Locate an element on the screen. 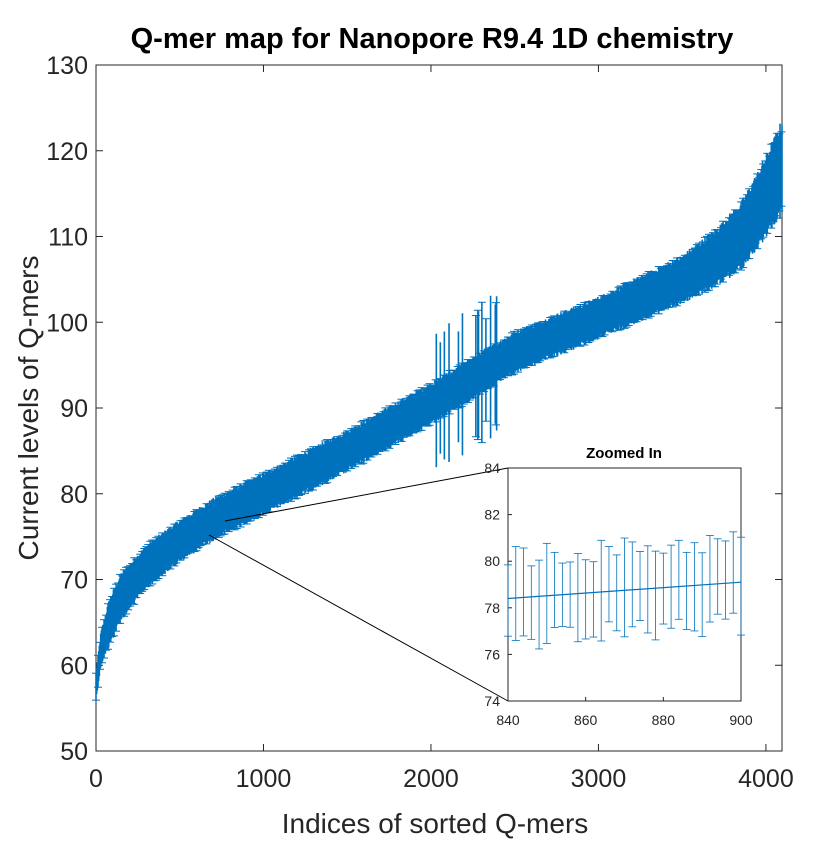 Image resolution: width=830 pixels, height=847 pixels. inset-title: Zoomed In is located at coordinates (624, 453).